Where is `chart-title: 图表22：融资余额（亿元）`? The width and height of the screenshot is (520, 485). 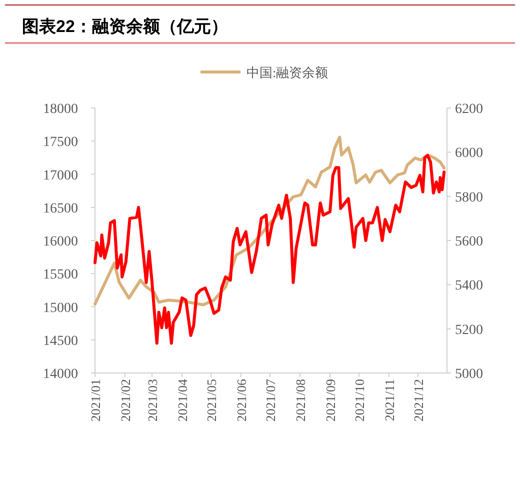 chart-title: 图表22：融资余额（亿元） is located at coordinates (125, 26).